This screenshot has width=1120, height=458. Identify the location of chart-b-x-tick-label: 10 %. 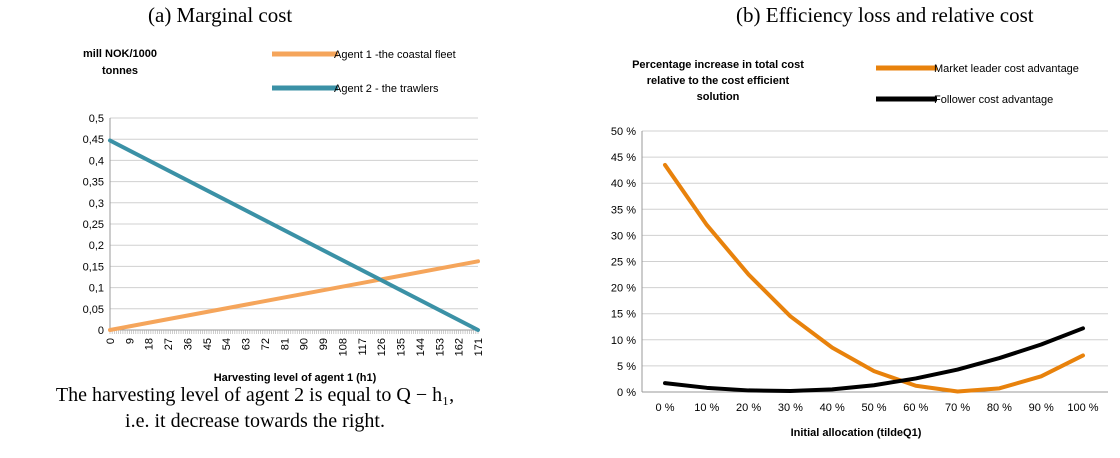
(706, 408).